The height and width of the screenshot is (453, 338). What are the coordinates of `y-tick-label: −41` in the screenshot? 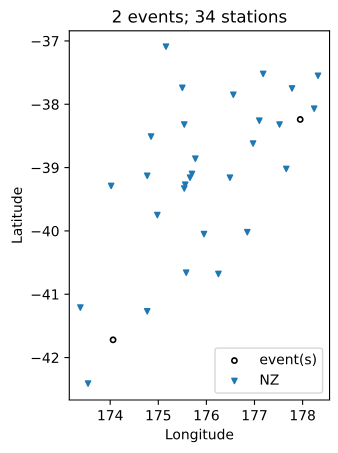 It's located at (45, 294).